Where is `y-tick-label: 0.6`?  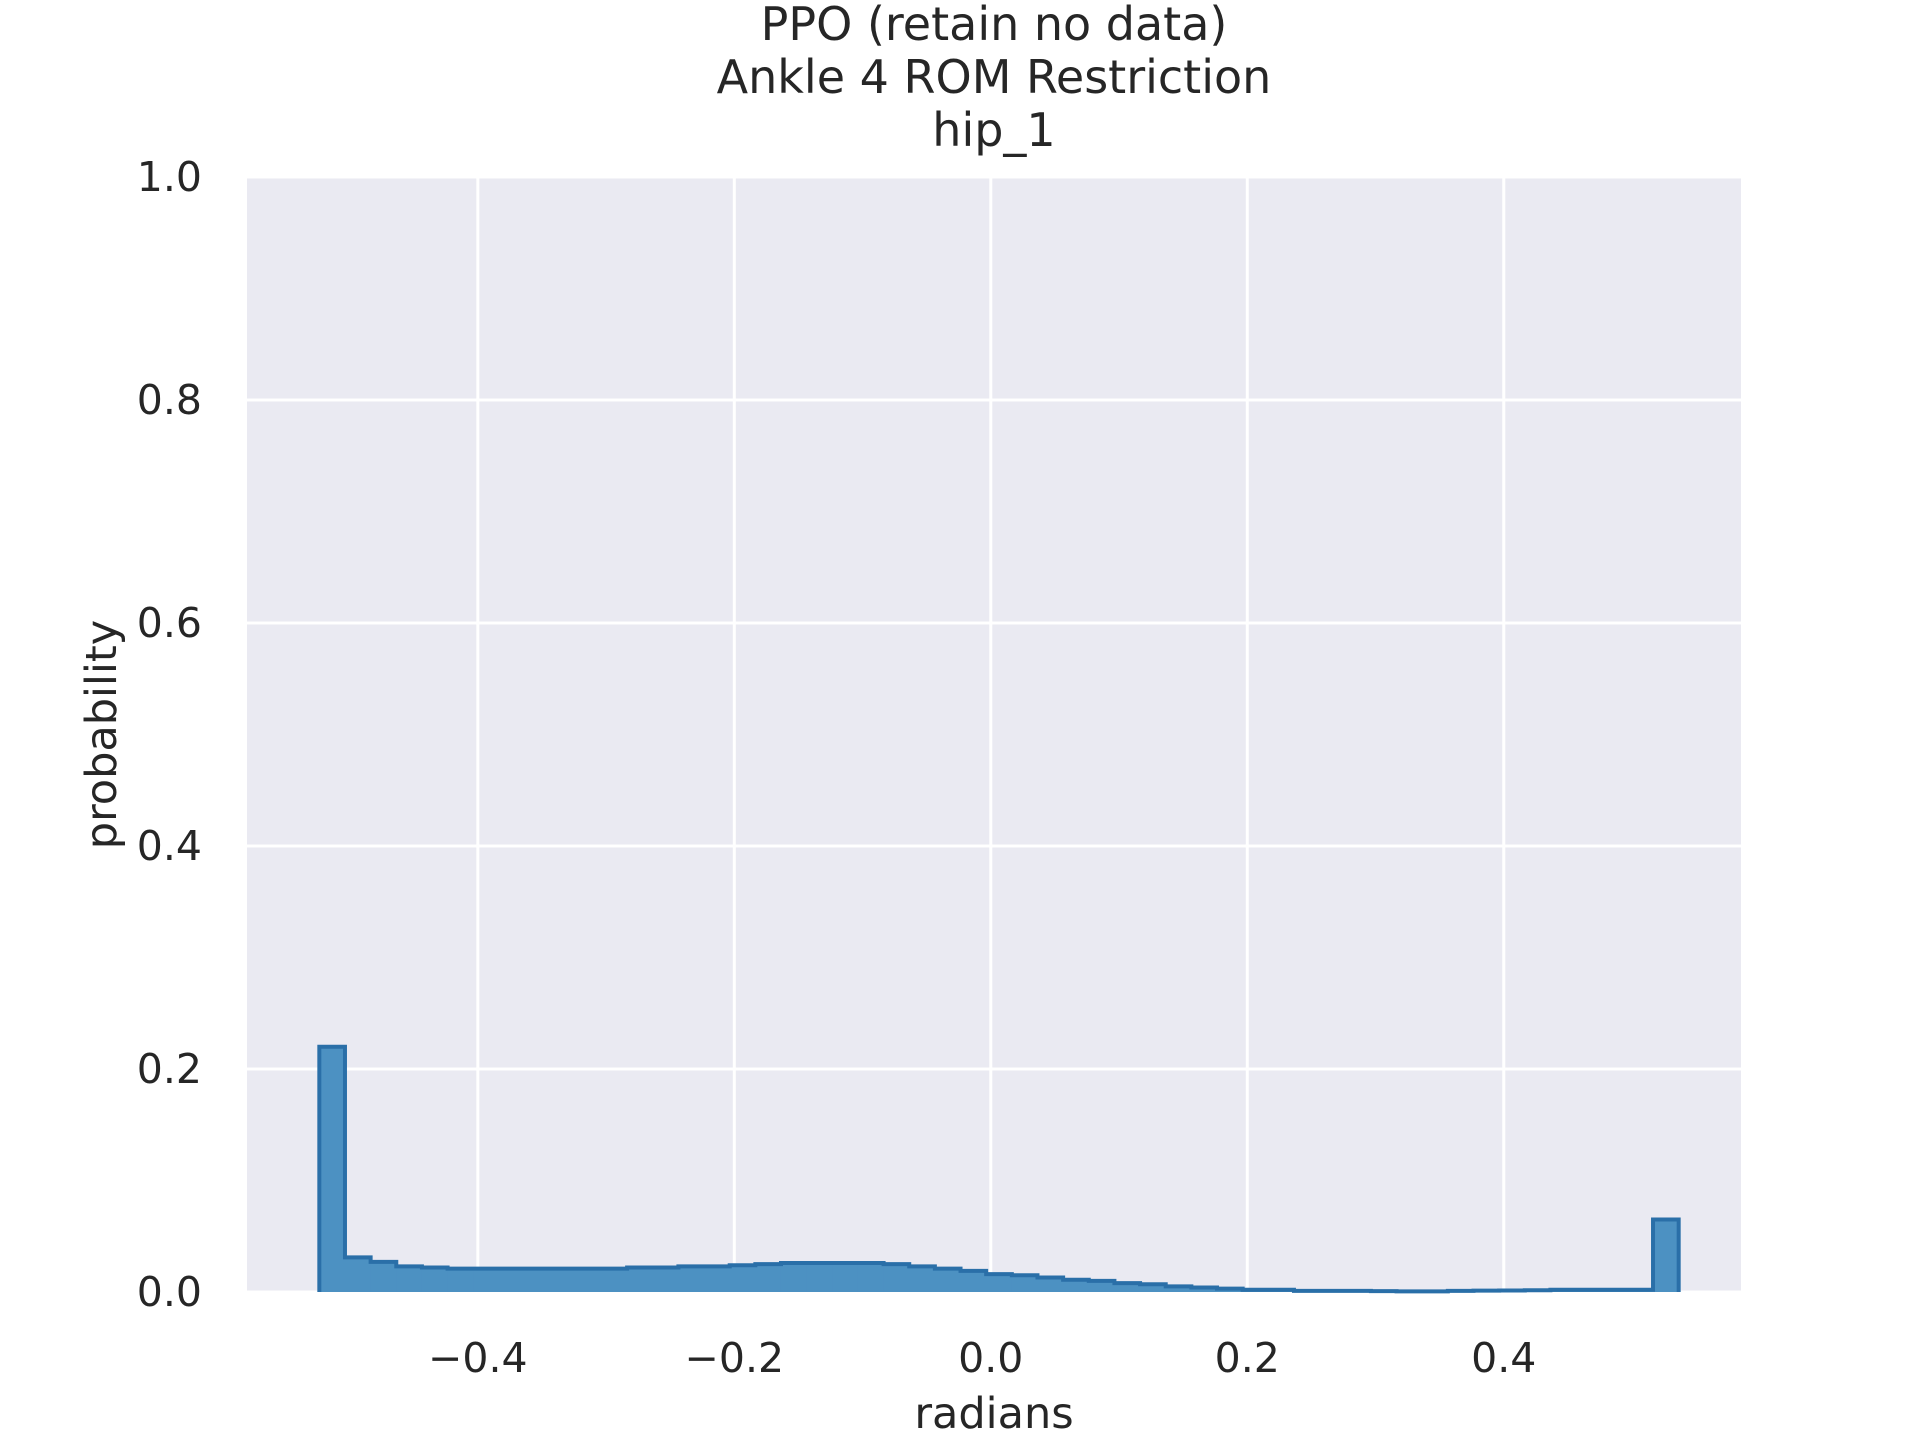 y-tick-label: 0.6 is located at coordinates (169, 623).